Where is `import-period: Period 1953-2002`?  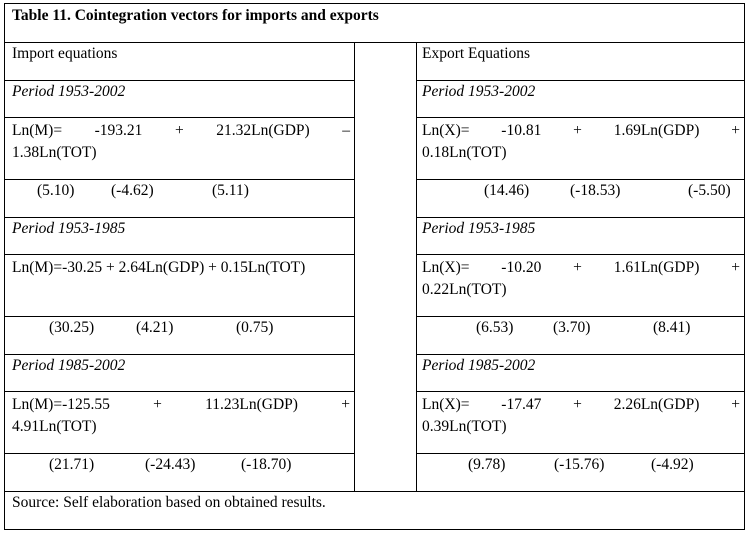 import-period: Period 1953-2002 is located at coordinates (69, 91).